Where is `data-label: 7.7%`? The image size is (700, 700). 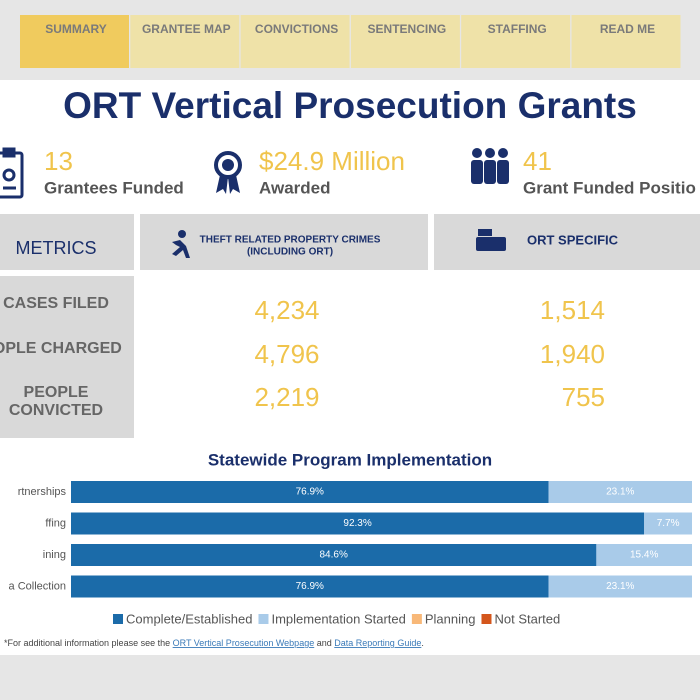
data-label: 7.7% is located at coordinates (668, 523).